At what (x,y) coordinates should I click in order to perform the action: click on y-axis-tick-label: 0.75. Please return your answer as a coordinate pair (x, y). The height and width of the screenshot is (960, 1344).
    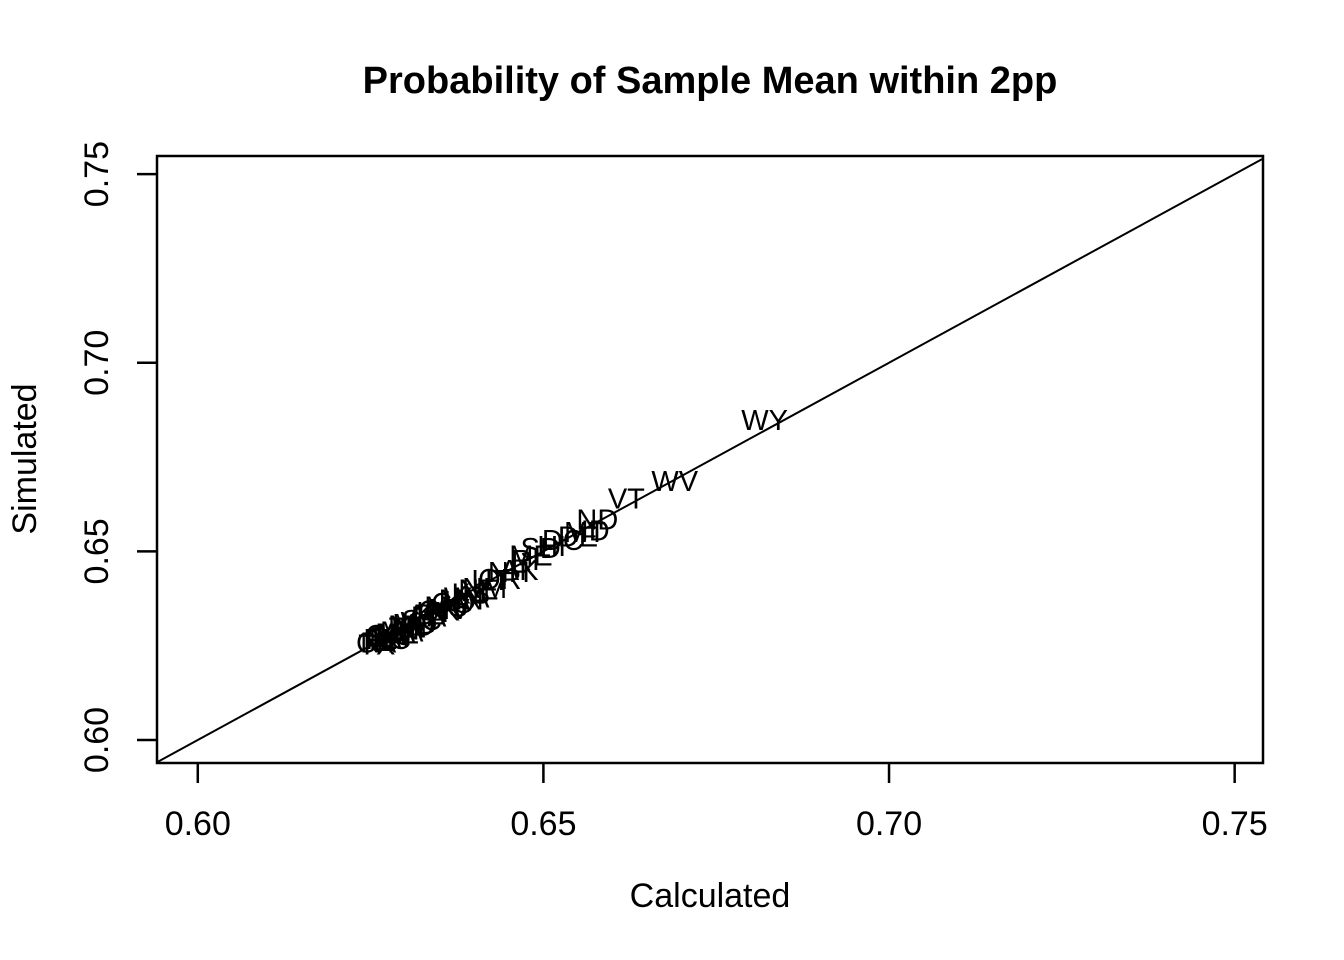
    Looking at the image, I should click on (97, 174).